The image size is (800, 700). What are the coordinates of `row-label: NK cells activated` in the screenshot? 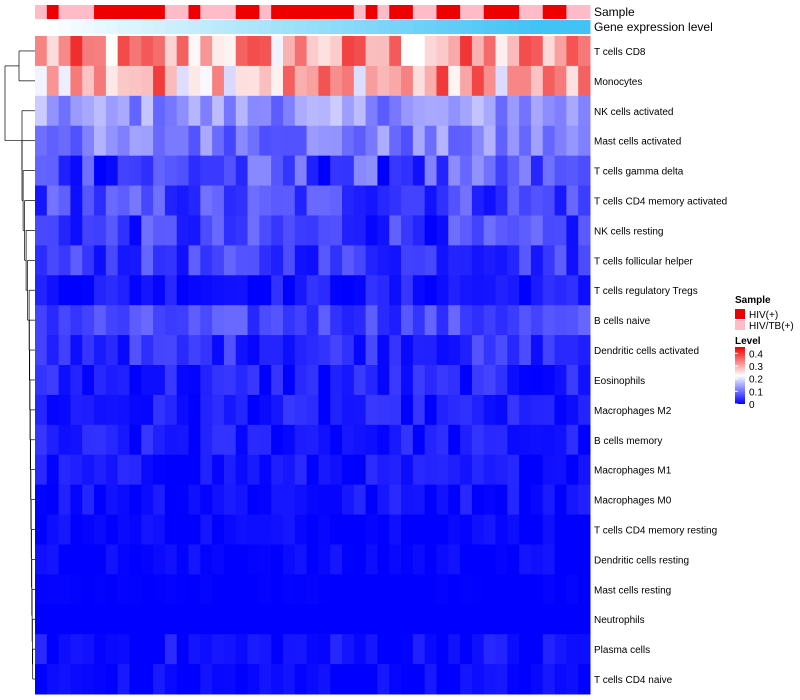 It's located at (633, 112).